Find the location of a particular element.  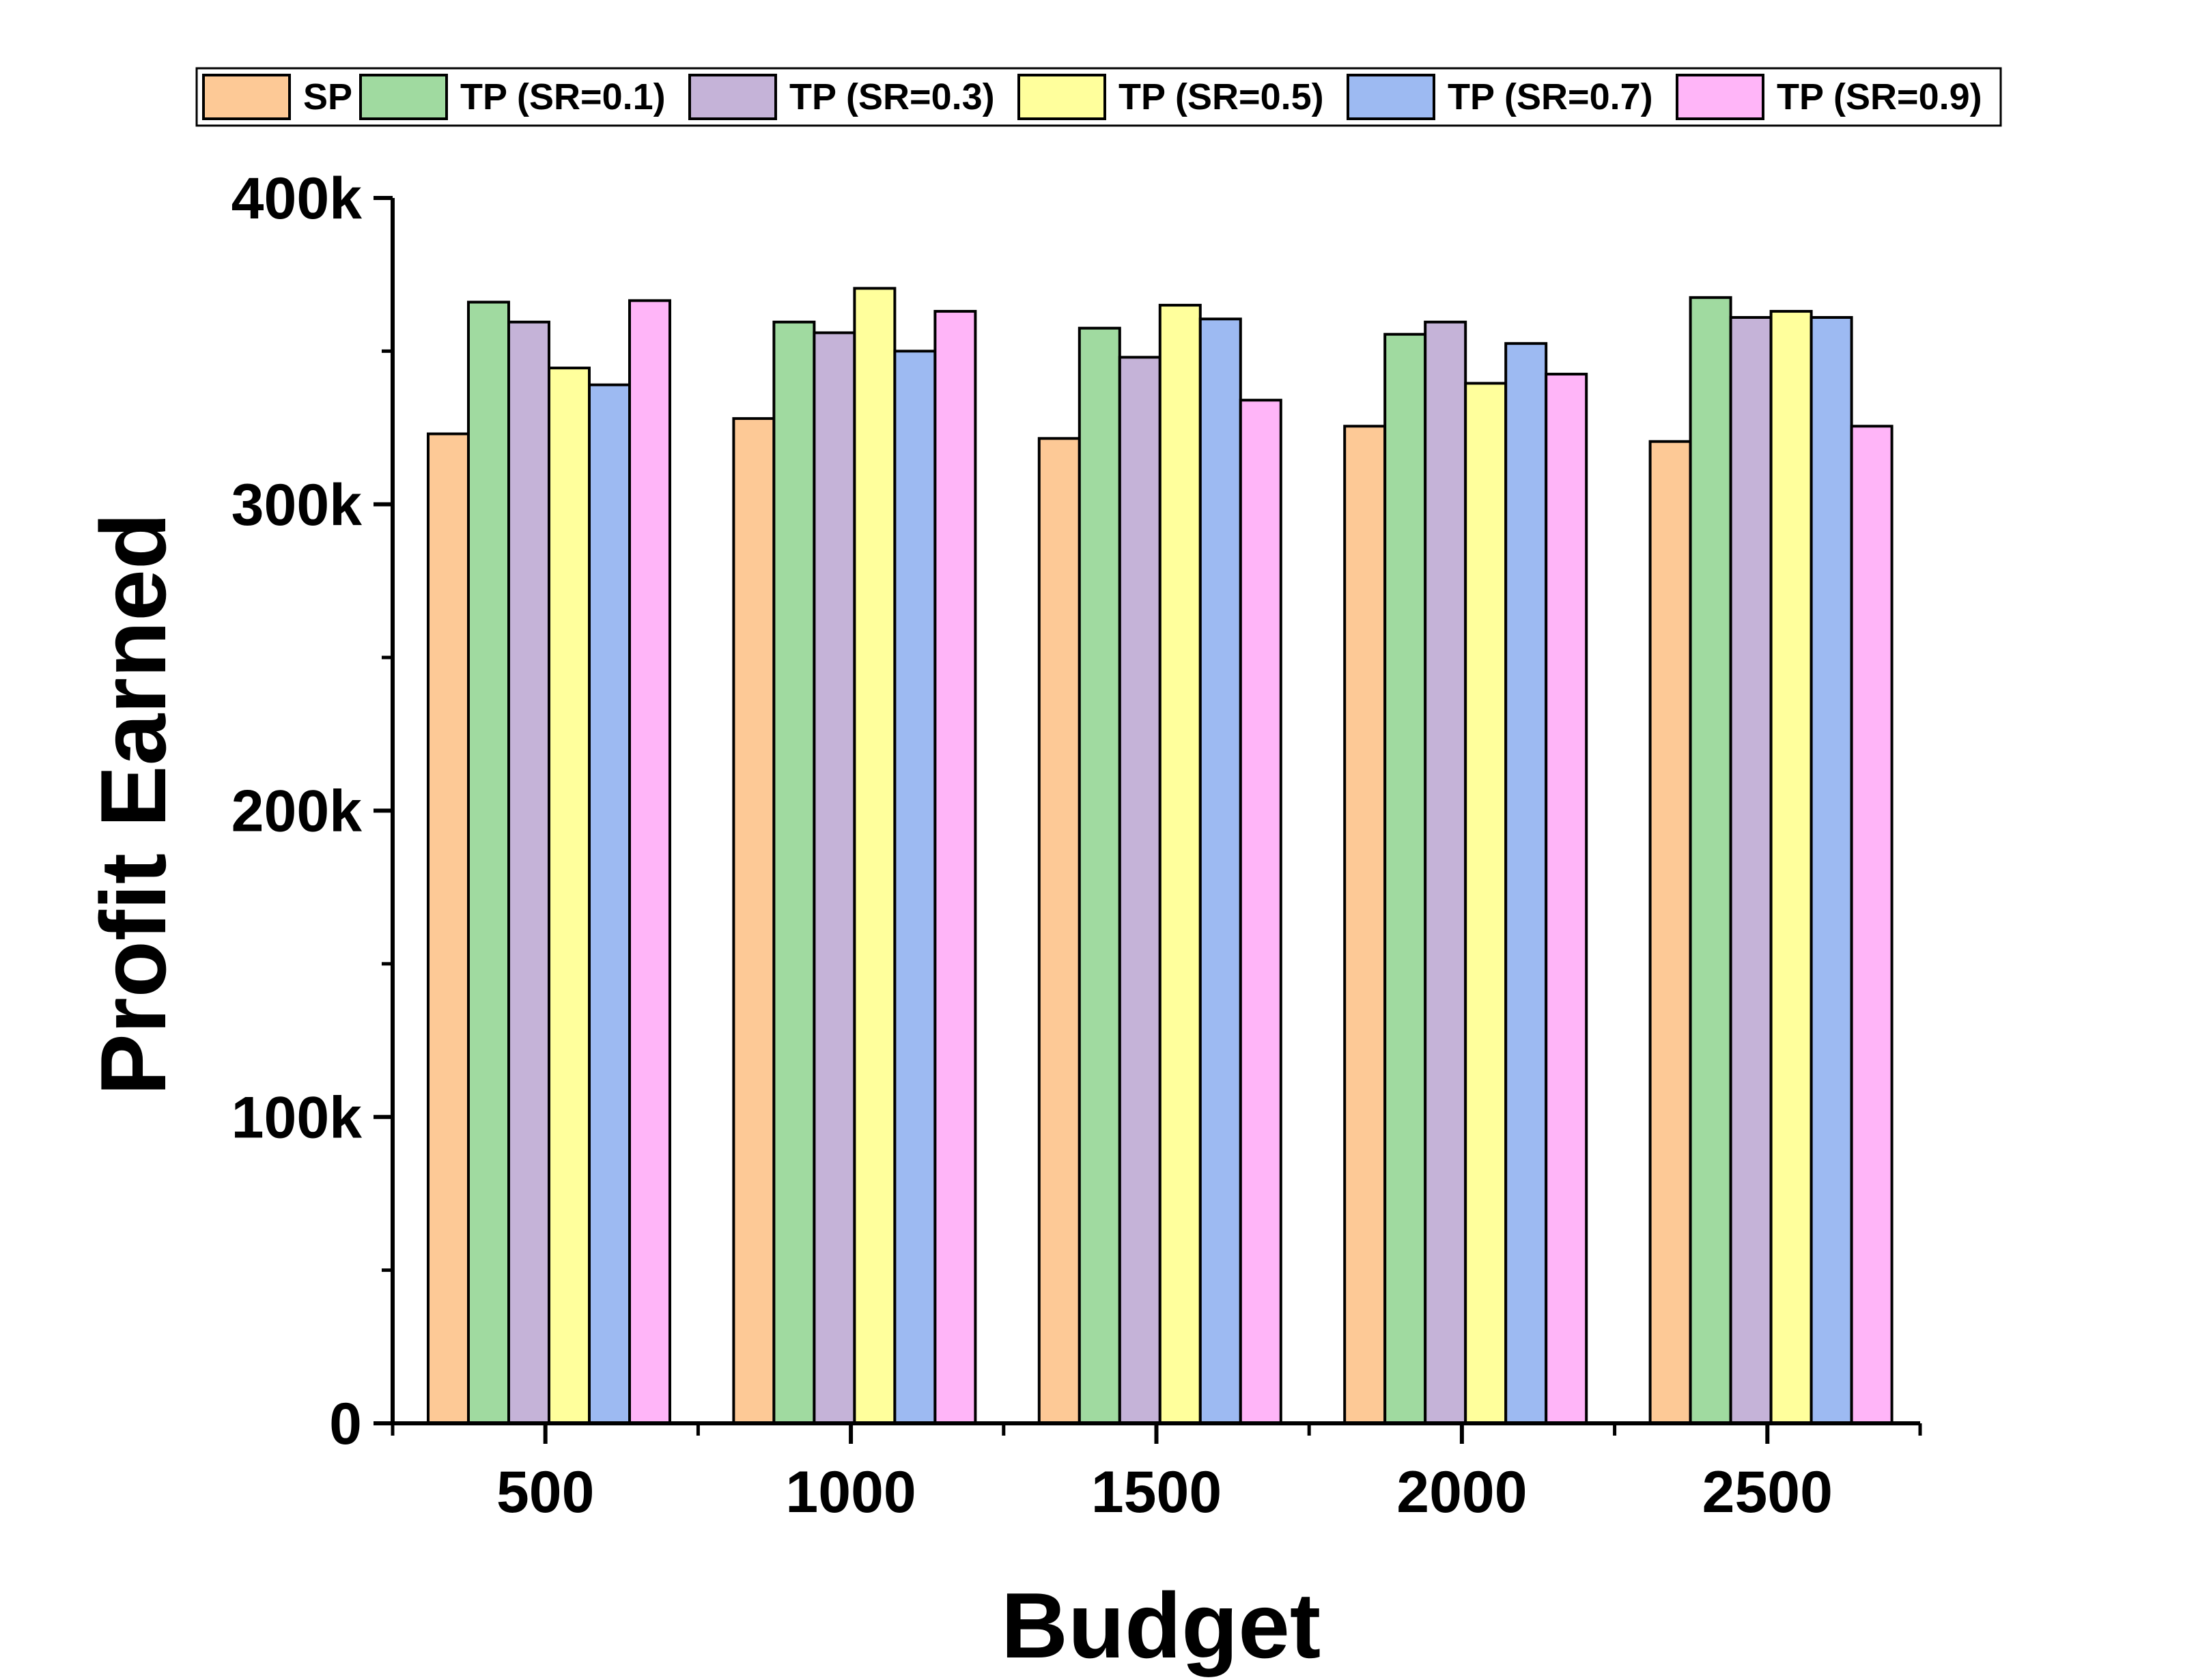

bar-tp-sr-0-1--500 is located at coordinates (489, 862).